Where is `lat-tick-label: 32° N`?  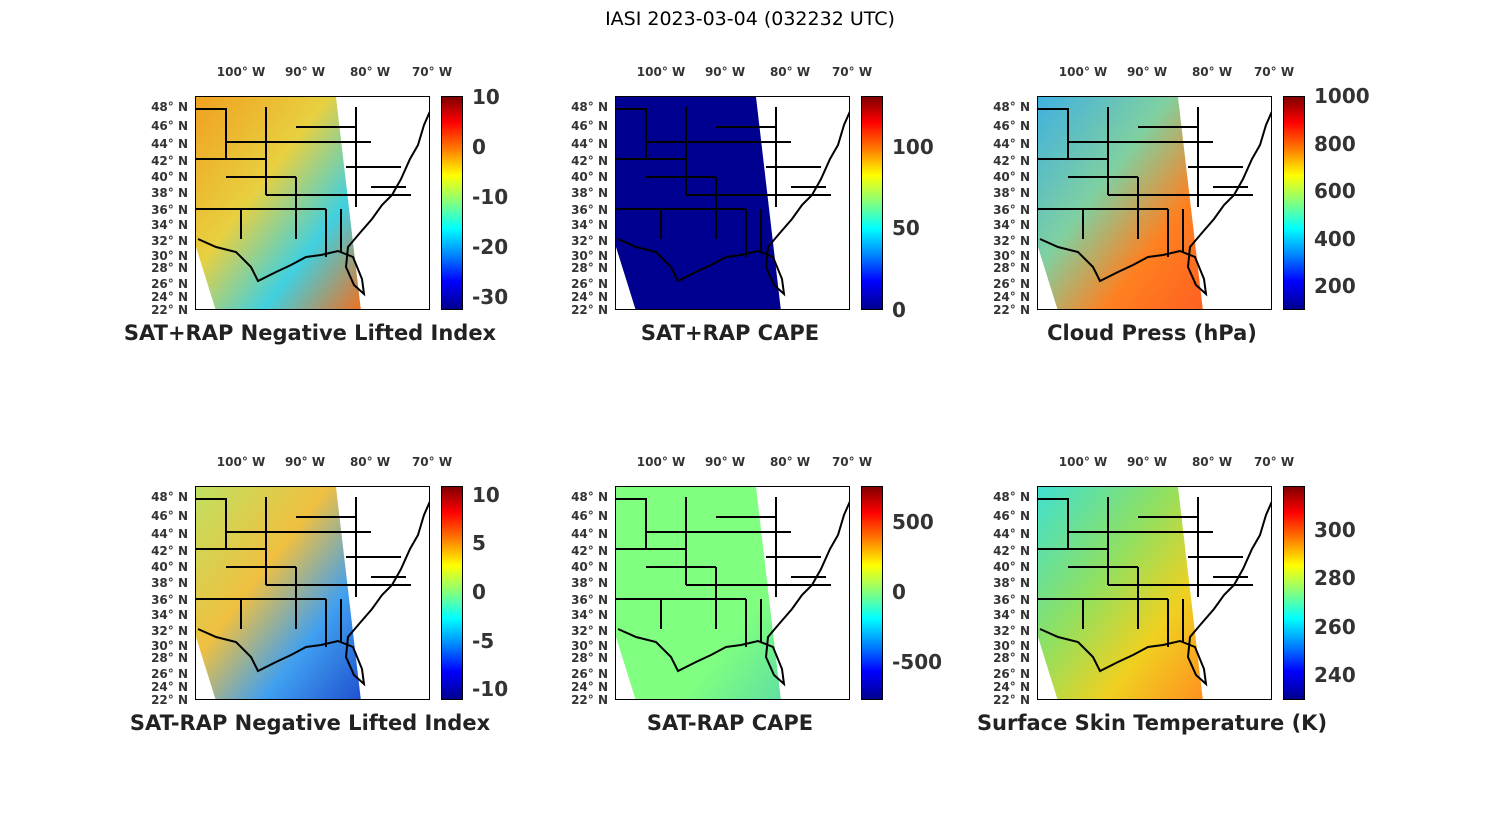 lat-tick-label: 32° N is located at coordinates (589, 631).